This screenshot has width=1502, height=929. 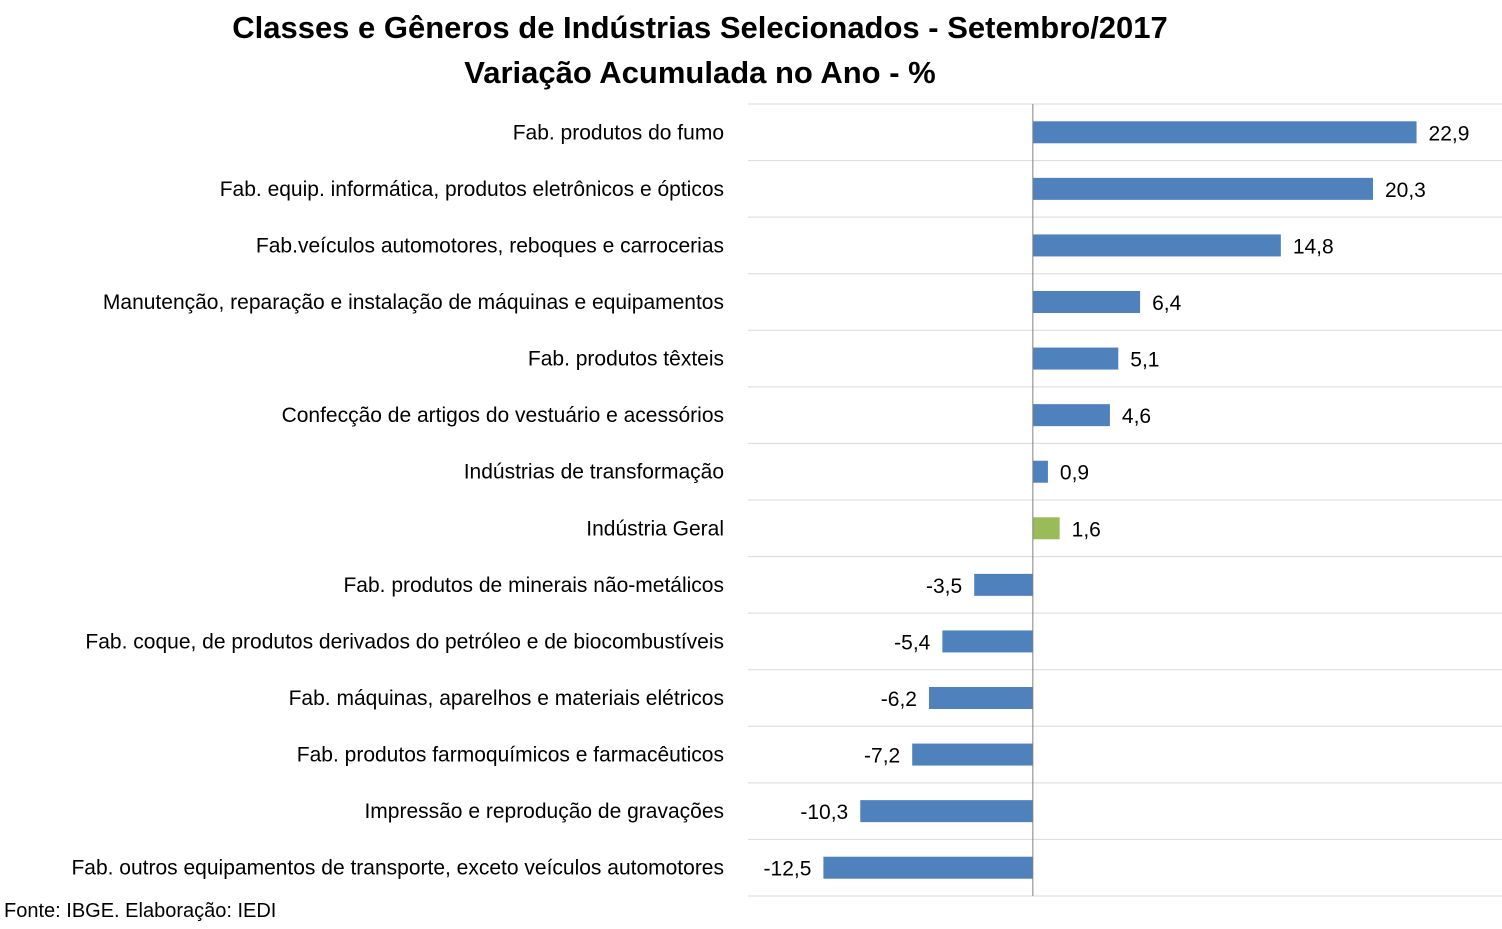 What do you see at coordinates (1086, 529) in the screenshot?
I see `data-label: 1,6` at bounding box center [1086, 529].